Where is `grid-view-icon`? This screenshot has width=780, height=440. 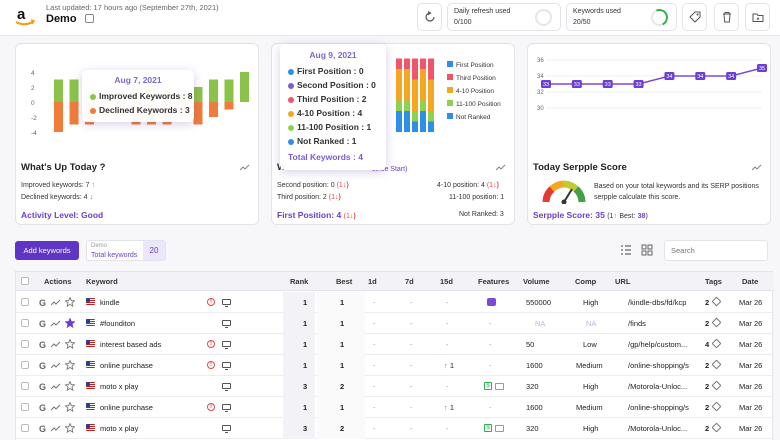 grid-view-icon is located at coordinates (647, 250).